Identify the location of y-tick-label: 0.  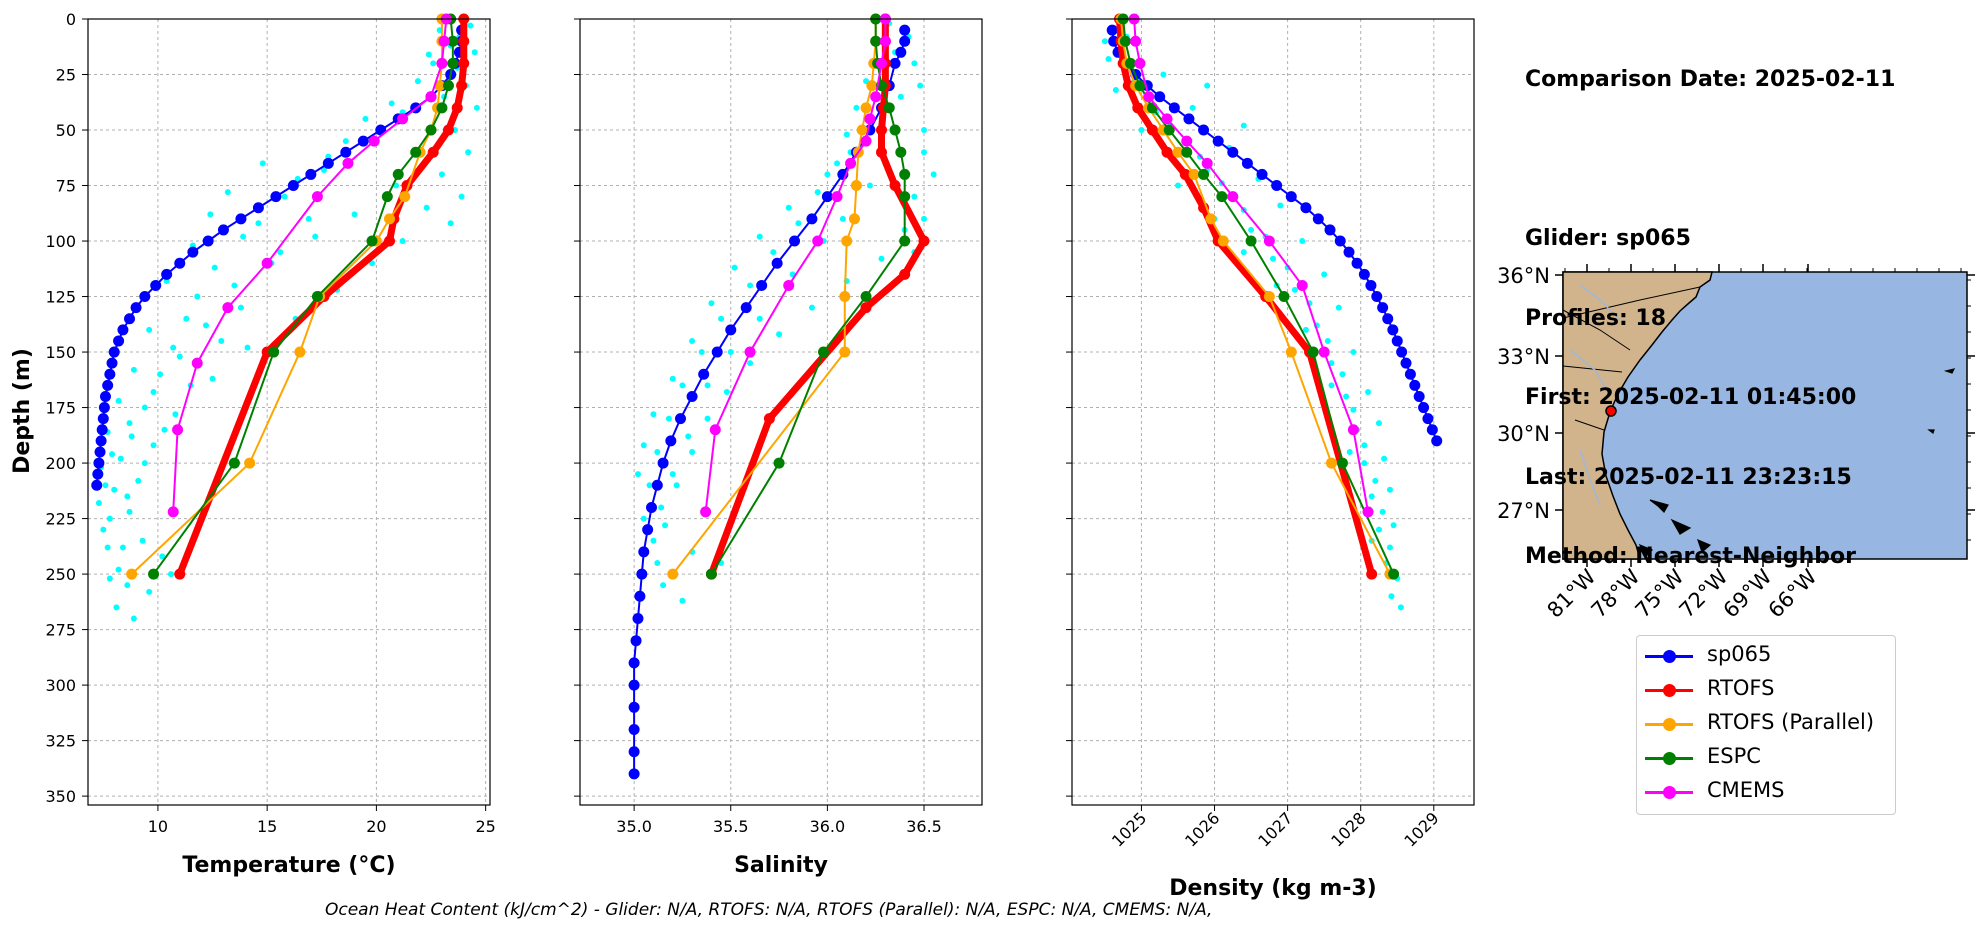
(71, 19).